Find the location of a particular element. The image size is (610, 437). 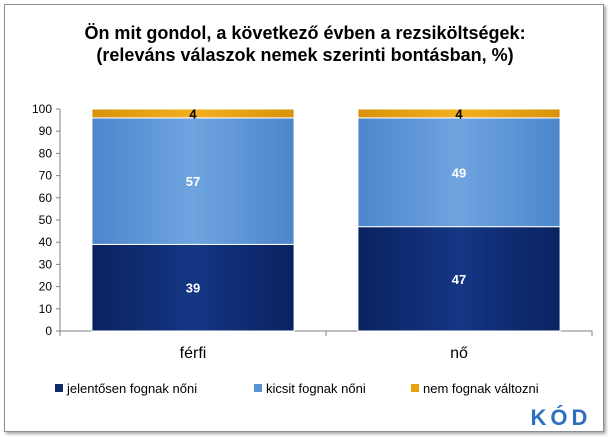

data-label: 49 is located at coordinates (459, 172).